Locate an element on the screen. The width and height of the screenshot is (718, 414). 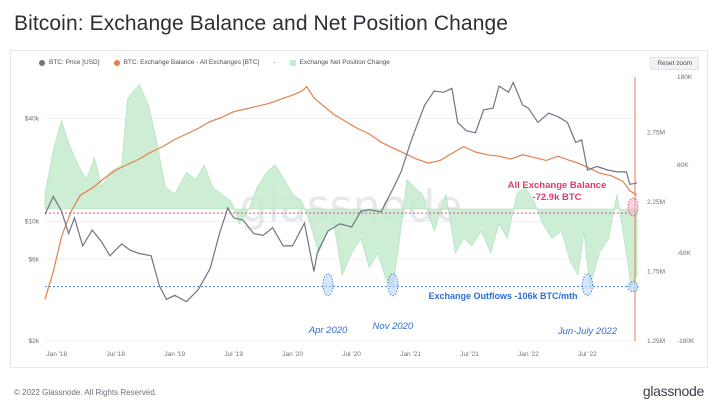
legend-label-price: BTC: Price [USD] is located at coordinates (74, 62).